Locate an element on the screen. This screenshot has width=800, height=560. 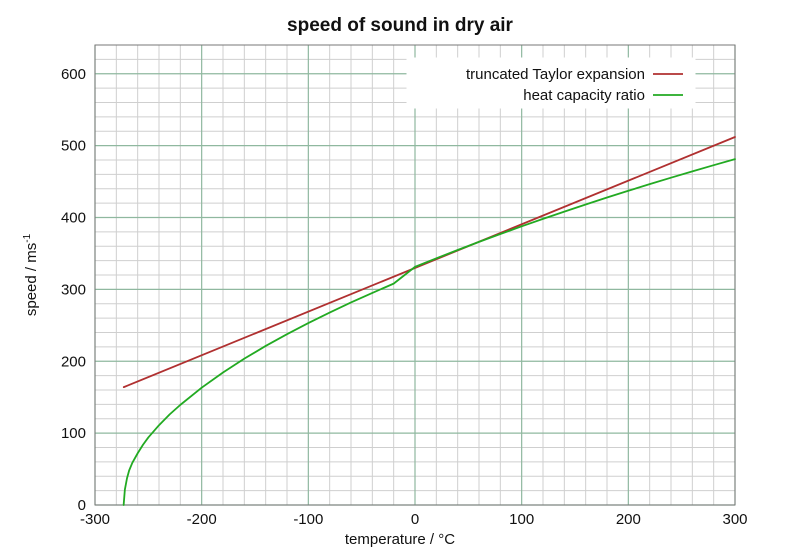
legend-label: heat capacity ratio is located at coordinates (584, 95).